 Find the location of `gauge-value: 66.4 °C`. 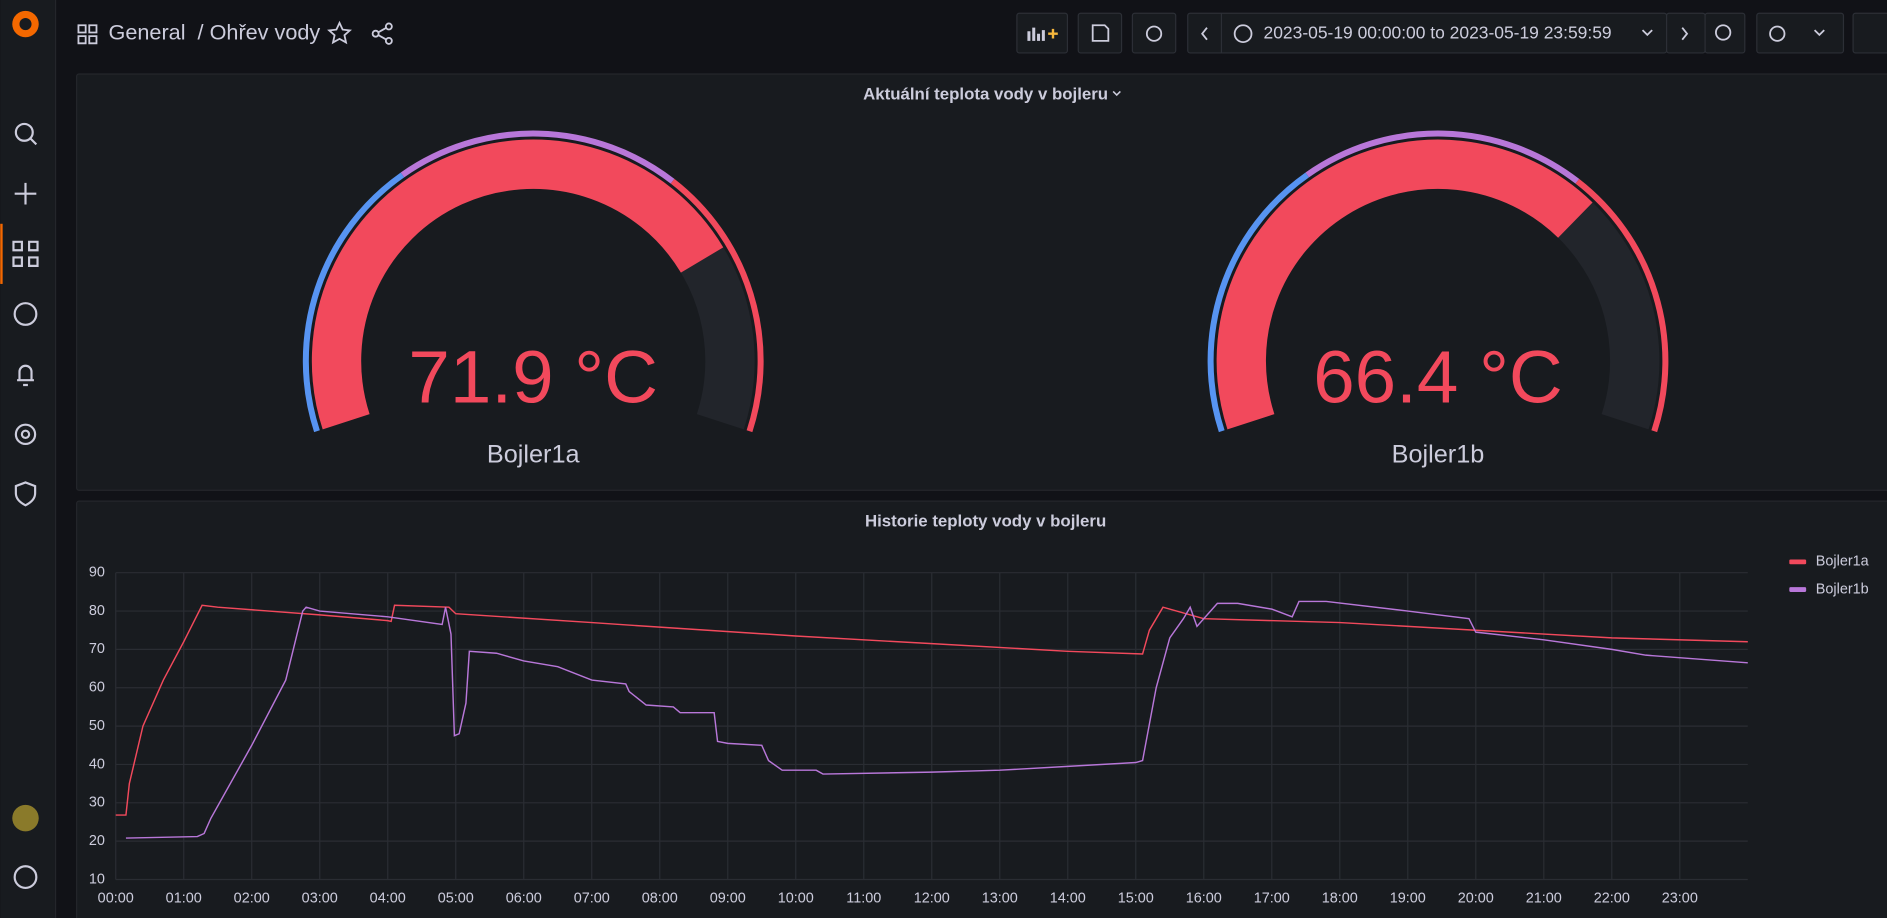

gauge-value: 66.4 °C is located at coordinates (1438, 376).